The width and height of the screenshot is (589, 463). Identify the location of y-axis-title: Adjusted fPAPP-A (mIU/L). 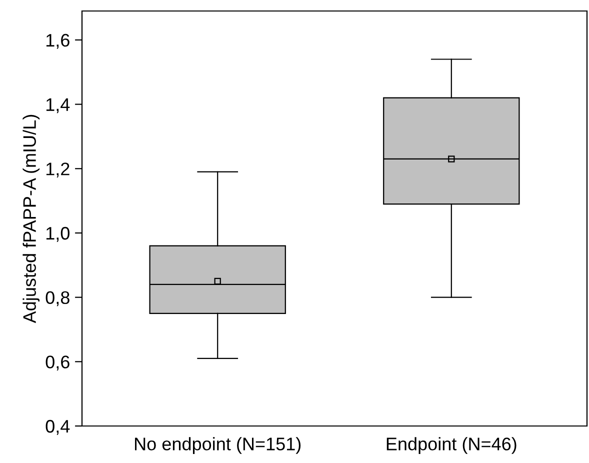
(31, 219).